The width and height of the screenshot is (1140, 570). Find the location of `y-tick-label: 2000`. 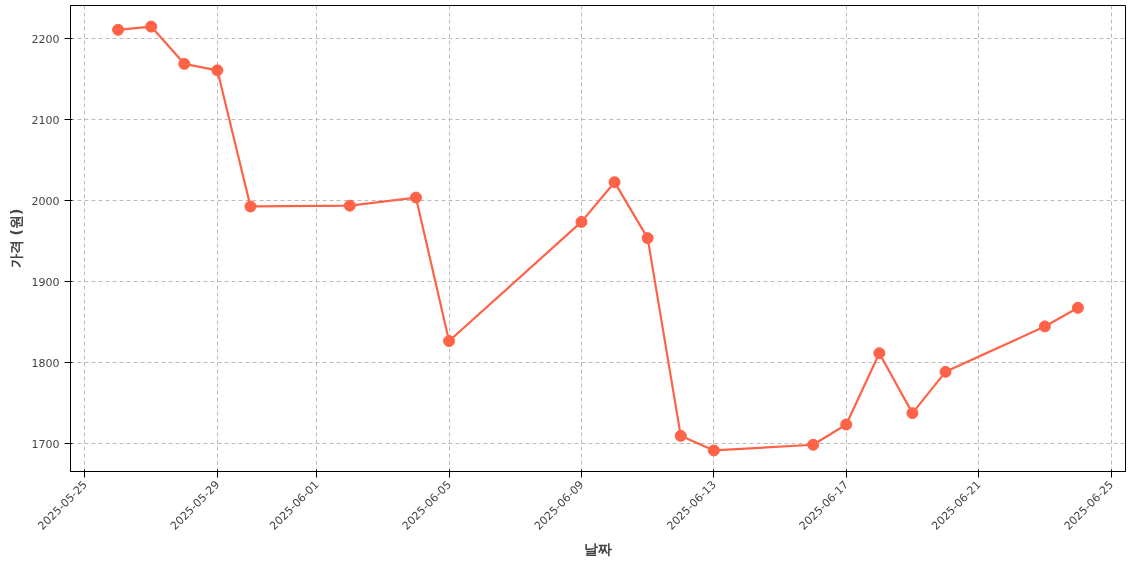

y-tick-label: 2000 is located at coordinates (45, 201).